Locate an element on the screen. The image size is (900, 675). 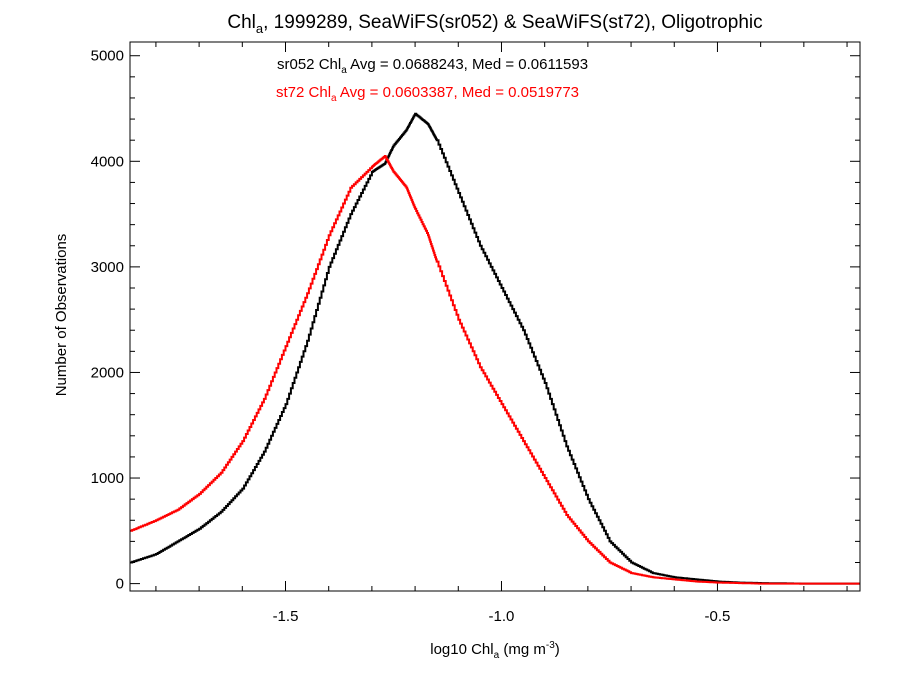
y-tick-label: 0 is located at coordinates (120, 584).